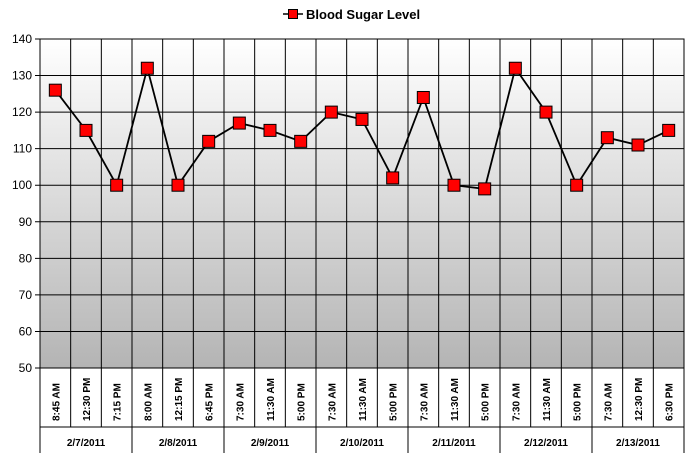  Describe the element at coordinates (293, 14) in the screenshot. I see `legend-marker` at that location.